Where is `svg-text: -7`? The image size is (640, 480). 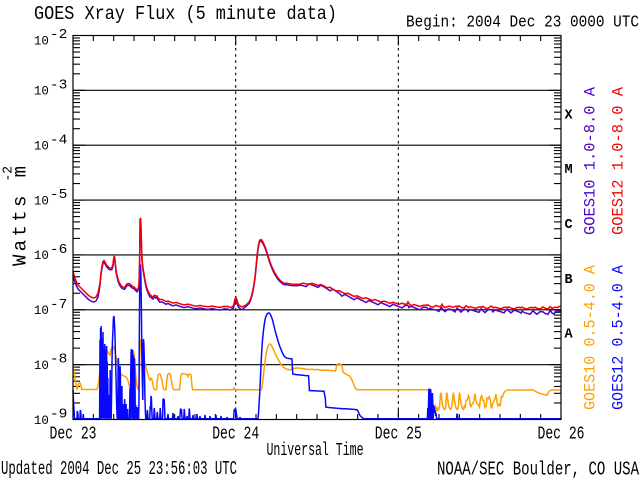
svg-text: -7 is located at coordinates (59, 305).